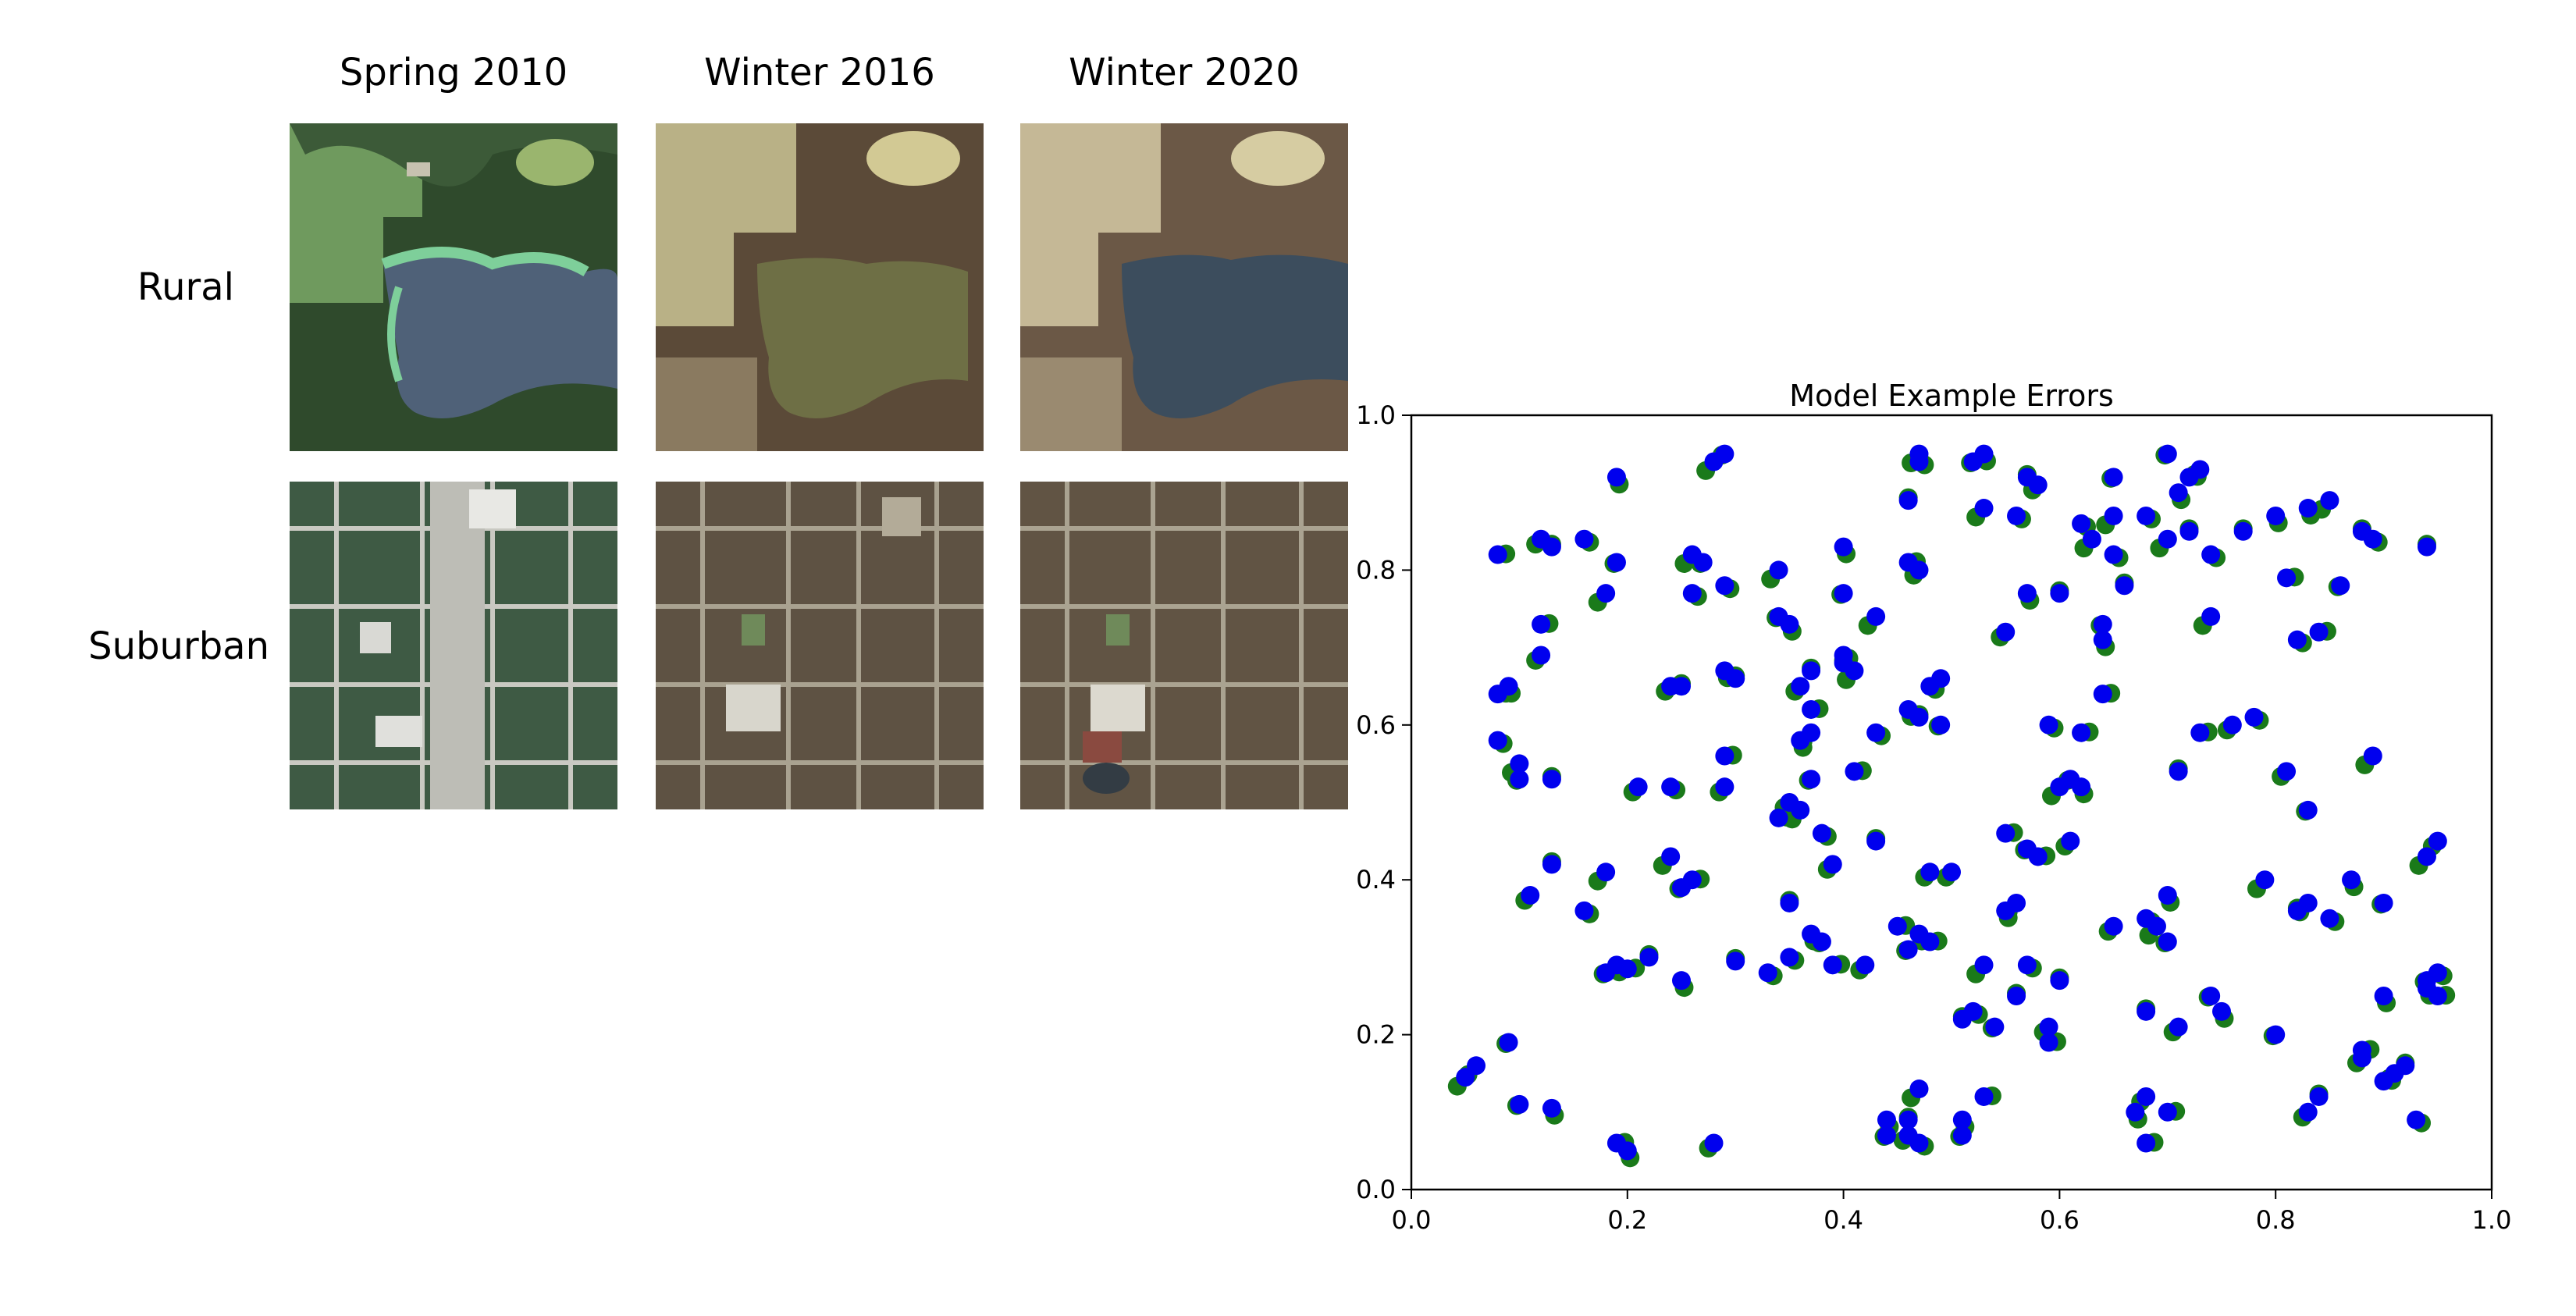 The height and width of the screenshot is (1316, 2576). What do you see at coordinates (2492, 1220) in the screenshot?
I see `x-tick-label: 1.0` at bounding box center [2492, 1220].